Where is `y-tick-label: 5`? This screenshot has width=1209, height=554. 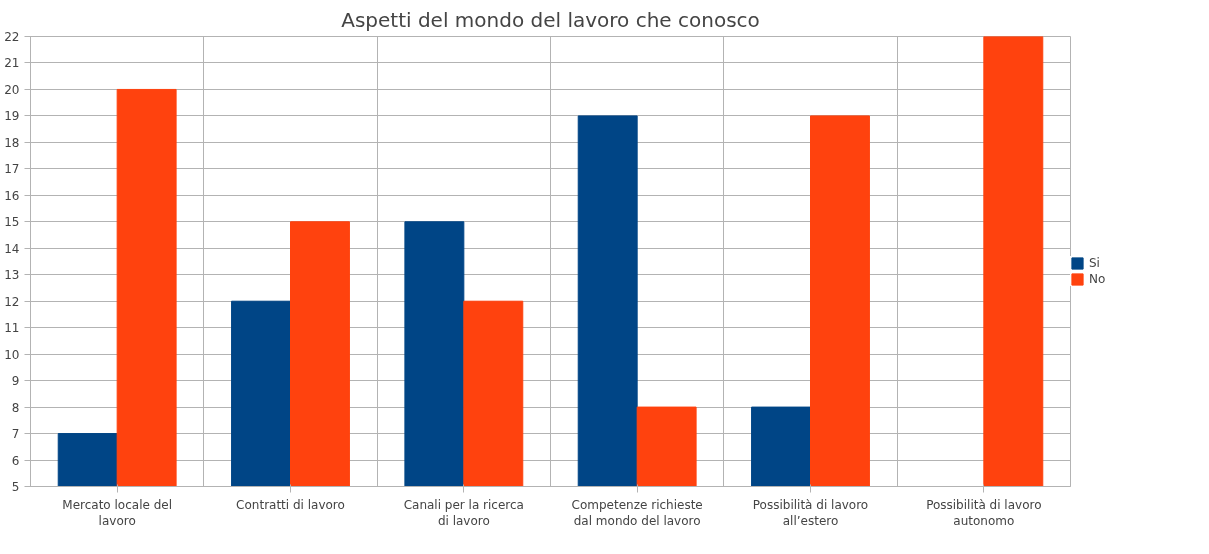
y-tick-label: 5 is located at coordinates (15, 487).